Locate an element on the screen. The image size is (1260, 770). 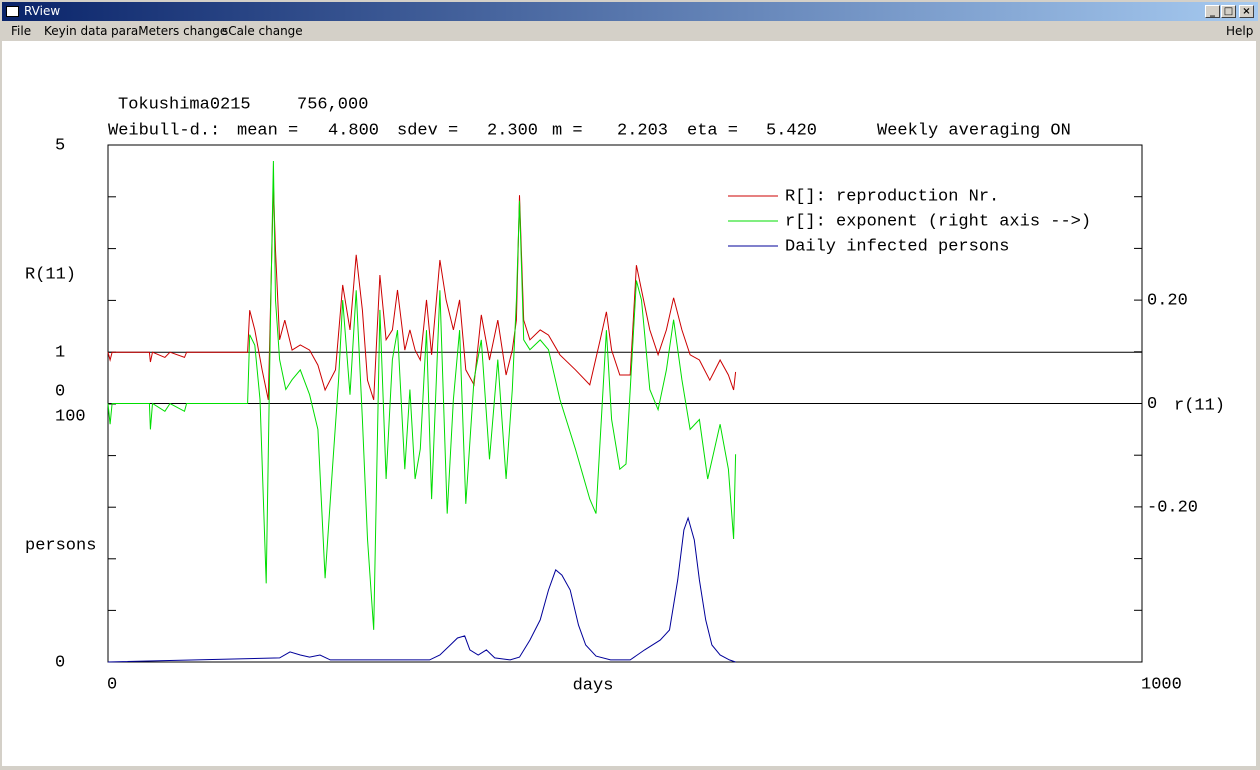
maximize-button: □ is located at coordinates (1228, 11).